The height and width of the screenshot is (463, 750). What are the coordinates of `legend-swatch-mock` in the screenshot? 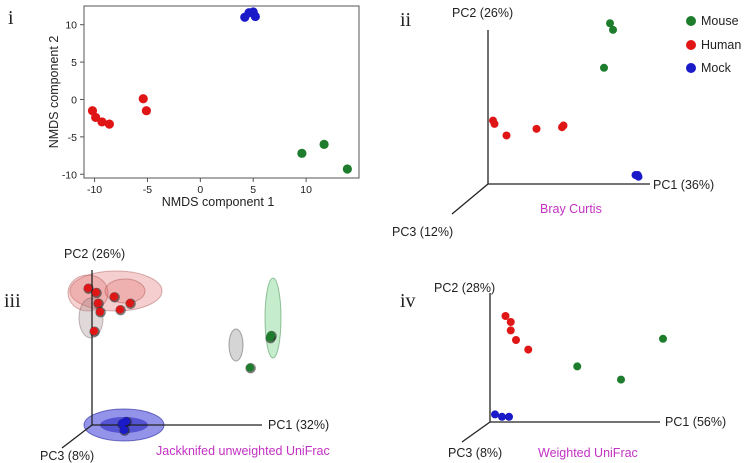 It's located at (691, 68).